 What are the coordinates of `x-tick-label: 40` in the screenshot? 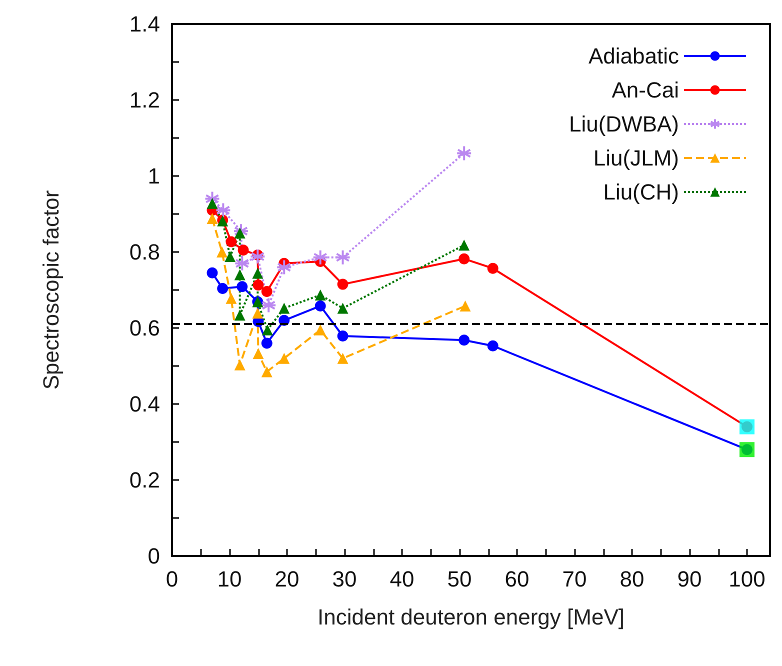 It's located at (402, 579).